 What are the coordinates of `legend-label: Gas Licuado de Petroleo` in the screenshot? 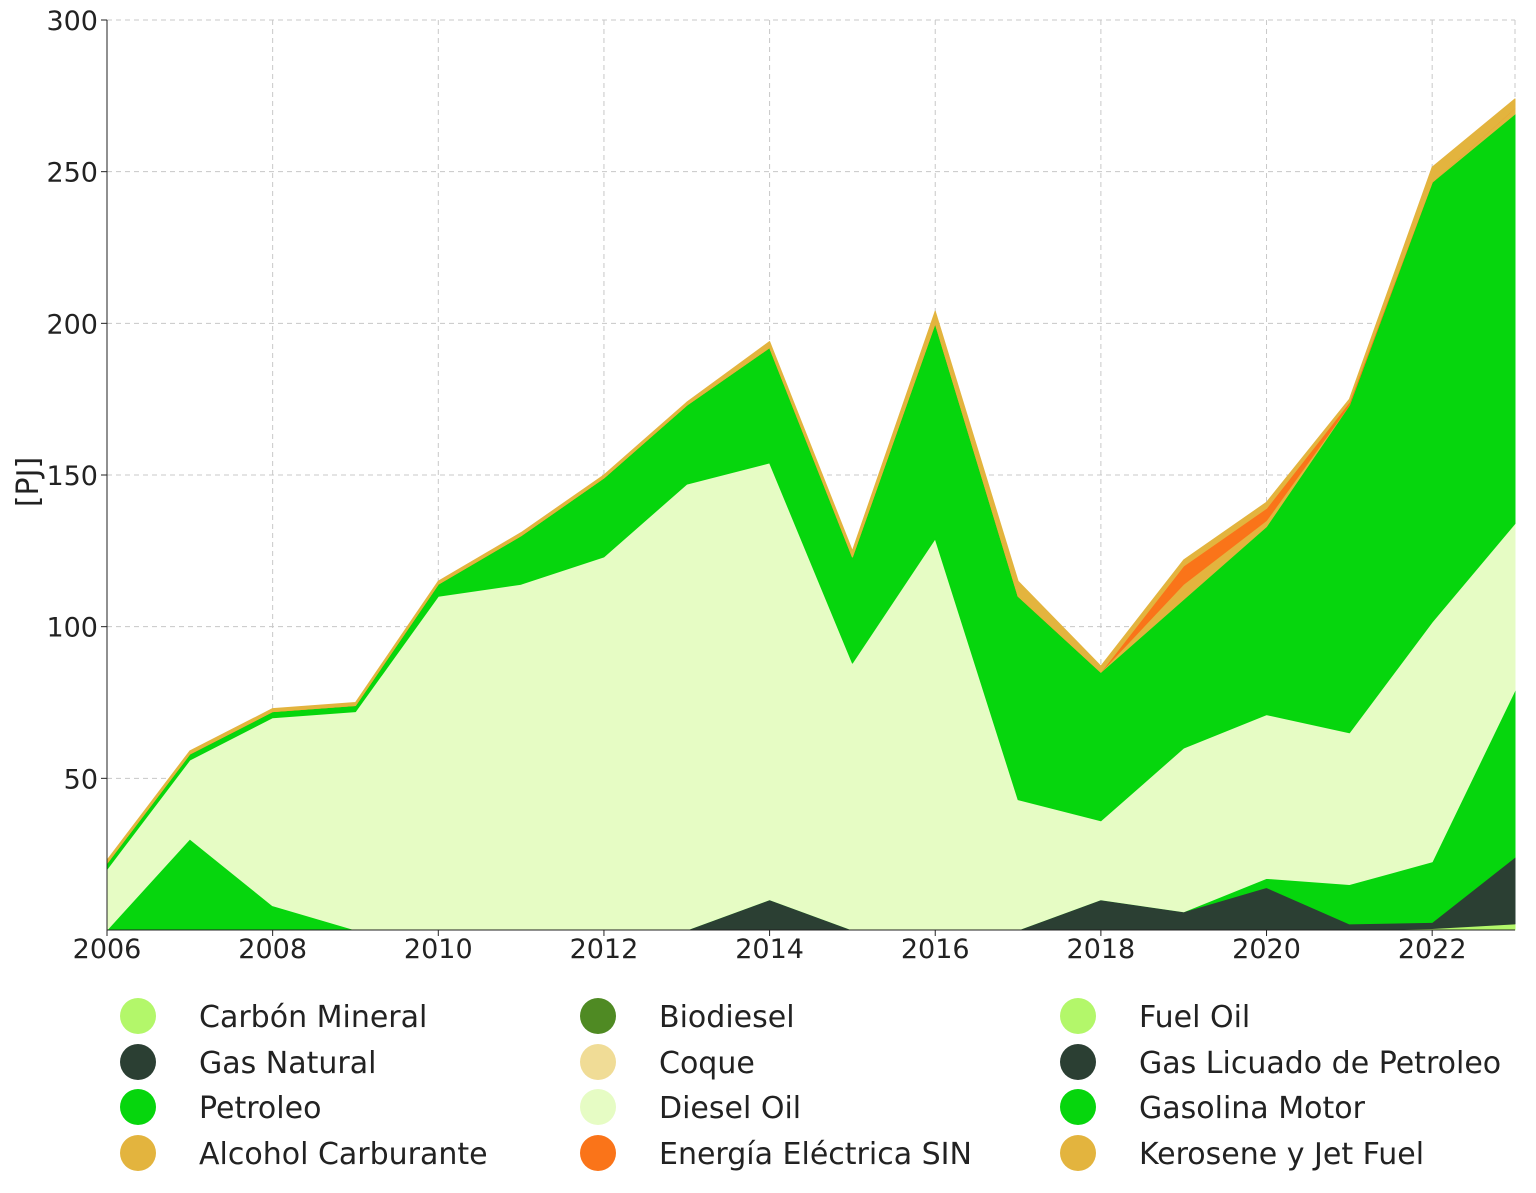 It's located at (1320, 1063).